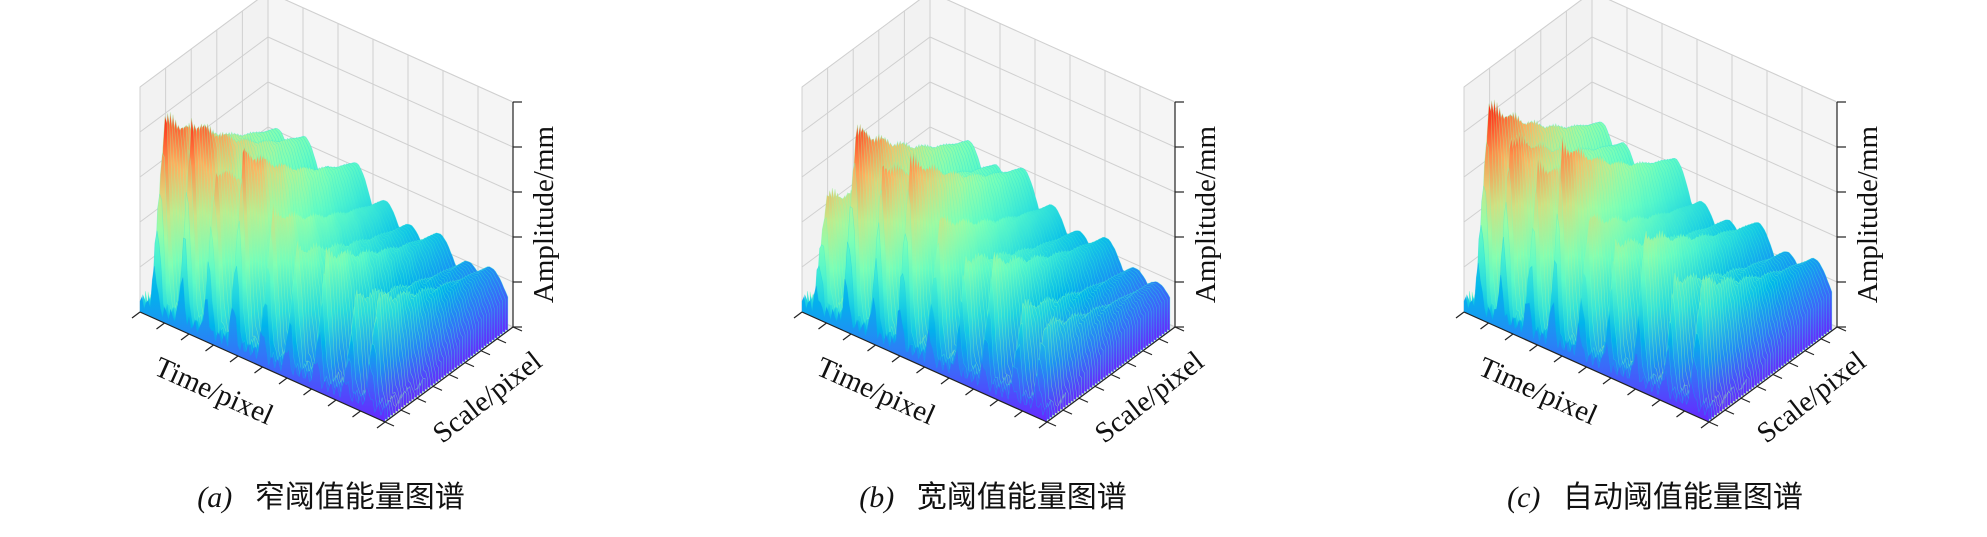  I want to click on axes-a, so click(327, 265).